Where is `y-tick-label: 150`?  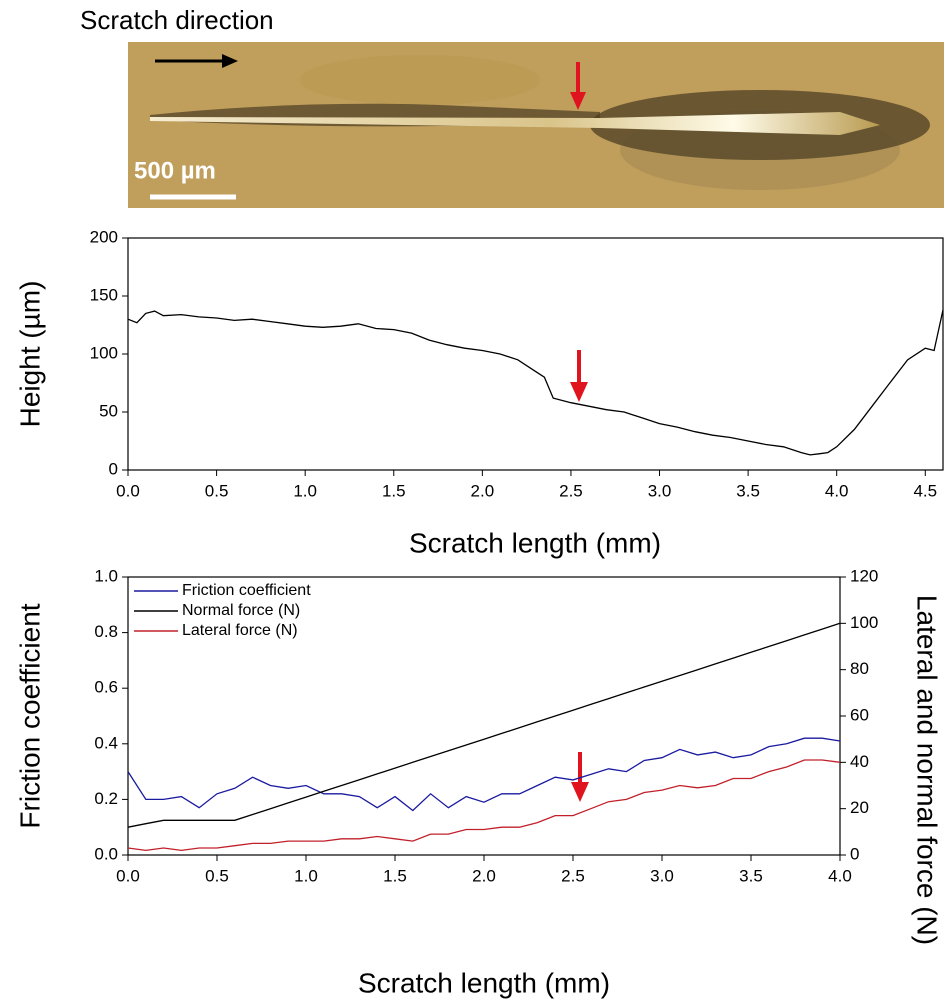
y-tick-label: 150 is located at coordinates (104, 294).